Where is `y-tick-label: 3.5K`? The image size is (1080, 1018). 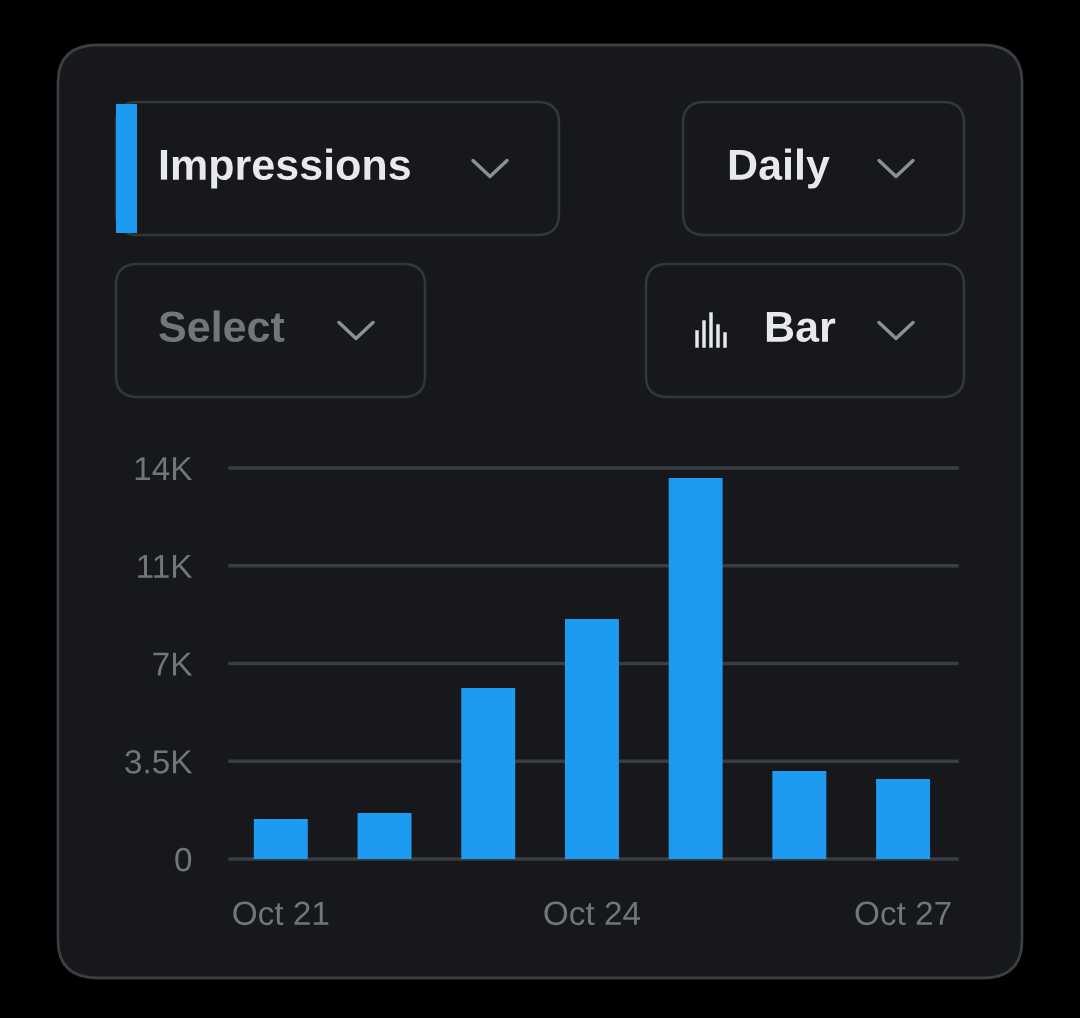
y-tick-label: 3.5K is located at coordinates (159, 762).